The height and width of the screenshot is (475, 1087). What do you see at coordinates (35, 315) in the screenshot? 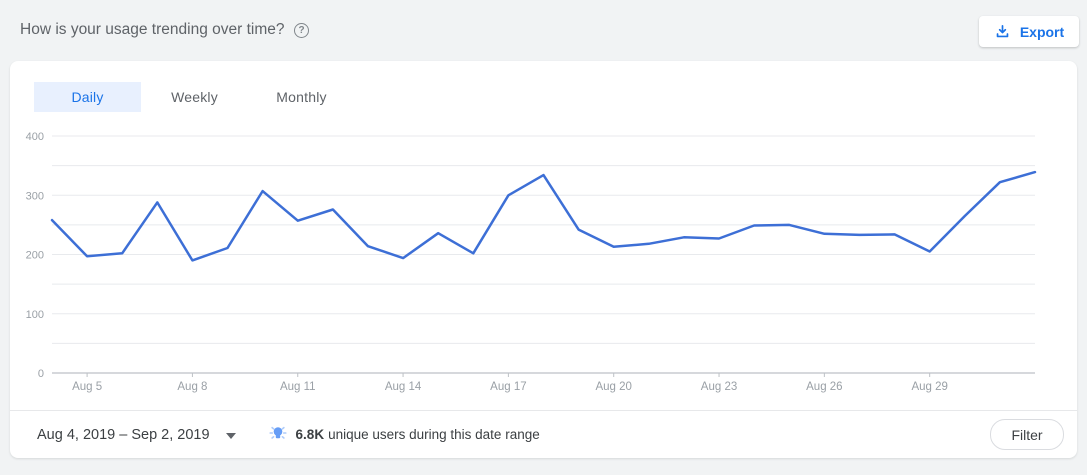
I see `y-axis-label: 100` at bounding box center [35, 315].